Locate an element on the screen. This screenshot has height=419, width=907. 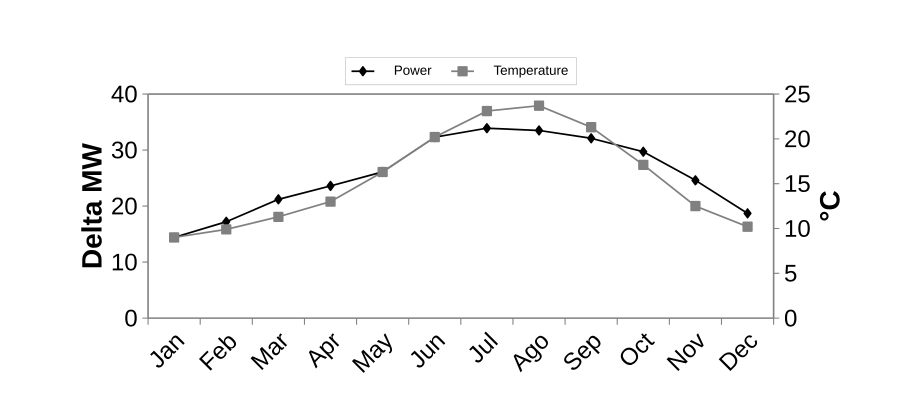
y-tick-label: 40 is located at coordinates (124, 94).